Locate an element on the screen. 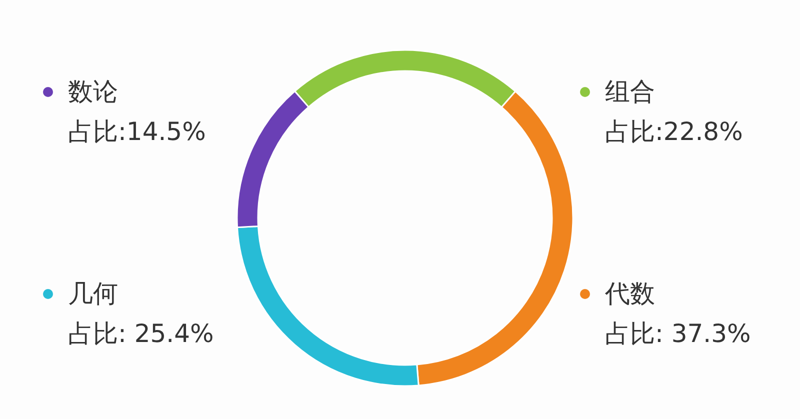  legend-label: 数论 is located at coordinates (93, 91).